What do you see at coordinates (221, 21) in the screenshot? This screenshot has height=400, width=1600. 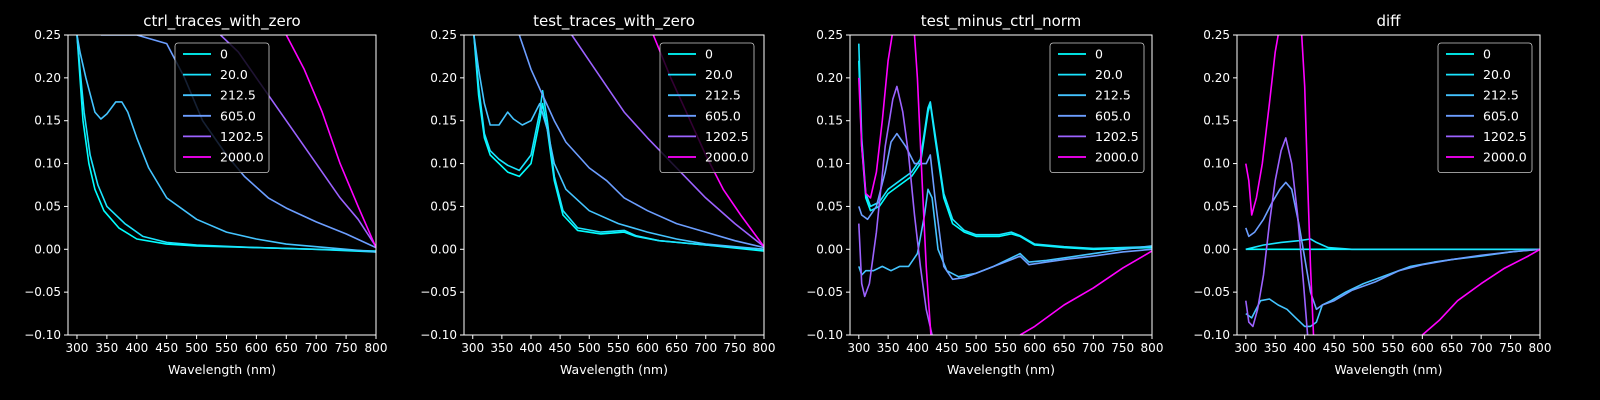 I see `chart-title: ctrl_traces_with_zero` at bounding box center [221, 21].